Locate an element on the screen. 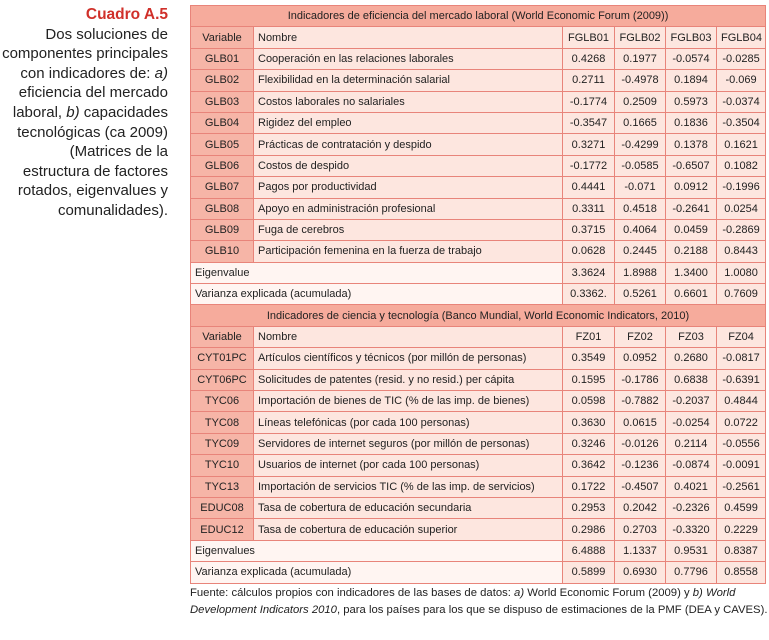 The image size is (769, 640). value-cell: -0.1786 is located at coordinates (640, 380).